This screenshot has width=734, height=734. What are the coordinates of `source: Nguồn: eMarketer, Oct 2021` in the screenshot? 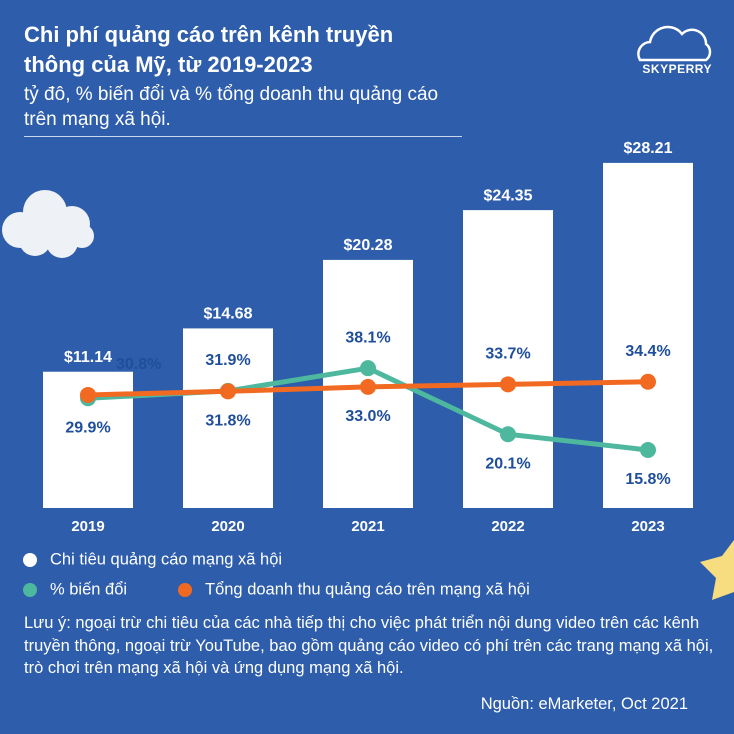 It's located at (584, 704).